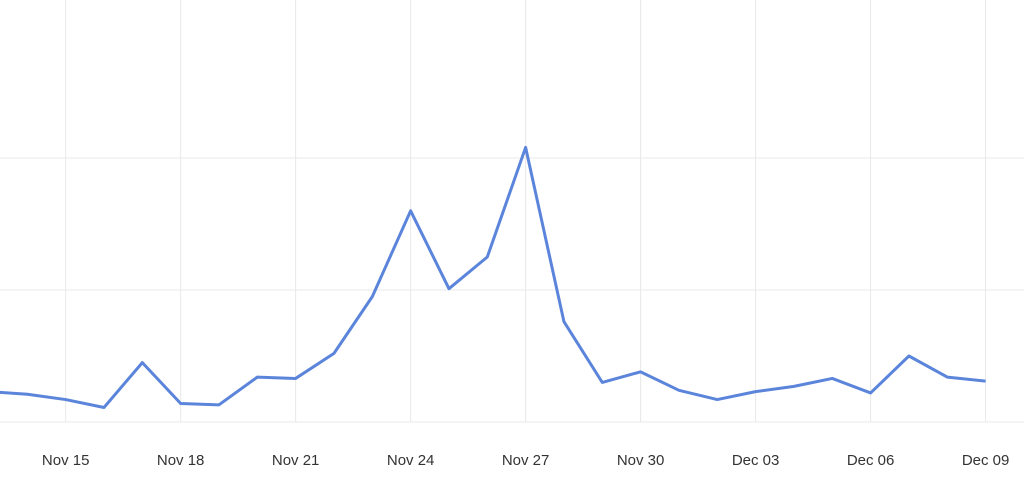  I want to click on x-tick-label: Nov 30, so click(641, 460).